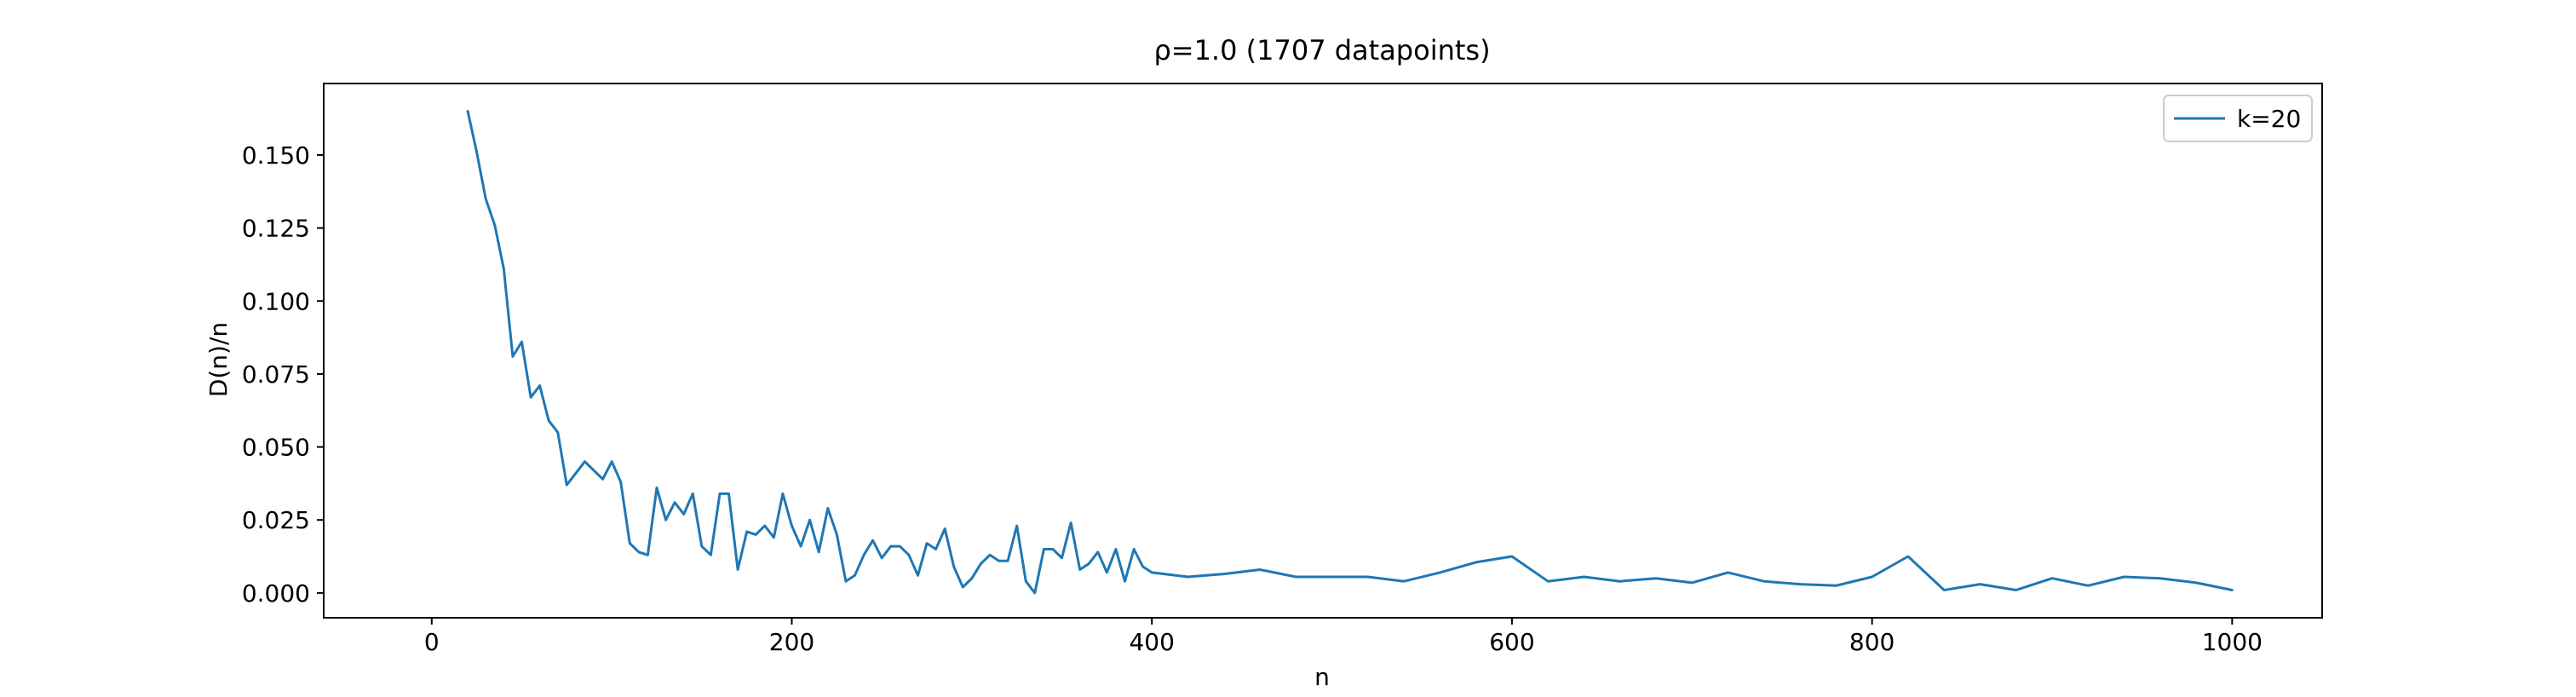 This screenshot has height=697, width=2576. Describe the element at coordinates (276, 448) in the screenshot. I see `y-tick-label: 0.050` at that location.